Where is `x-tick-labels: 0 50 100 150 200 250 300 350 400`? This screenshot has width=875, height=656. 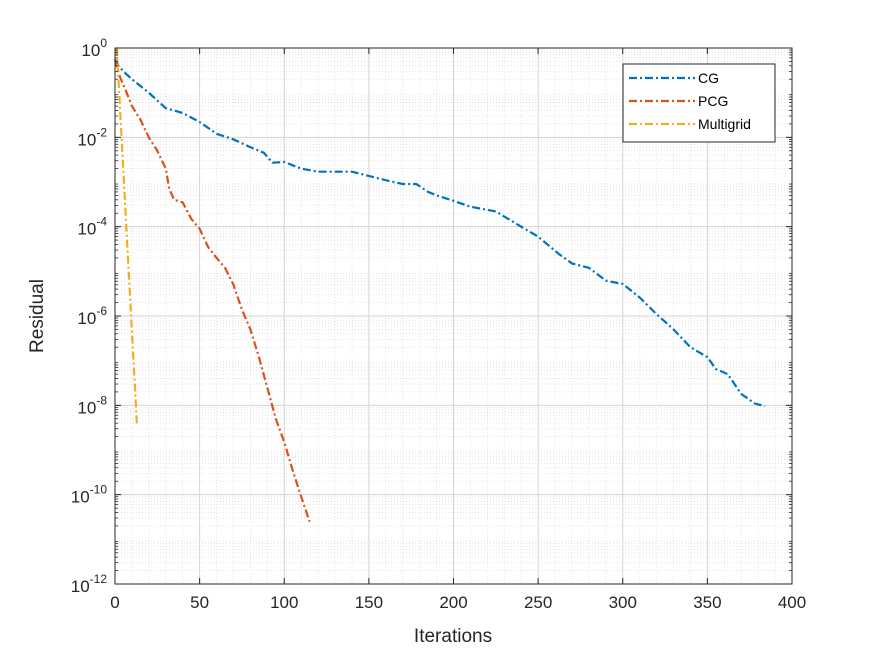 x-tick-labels: 0 50 100 150 200 250 300 350 400 is located at coordinates (458, 602).